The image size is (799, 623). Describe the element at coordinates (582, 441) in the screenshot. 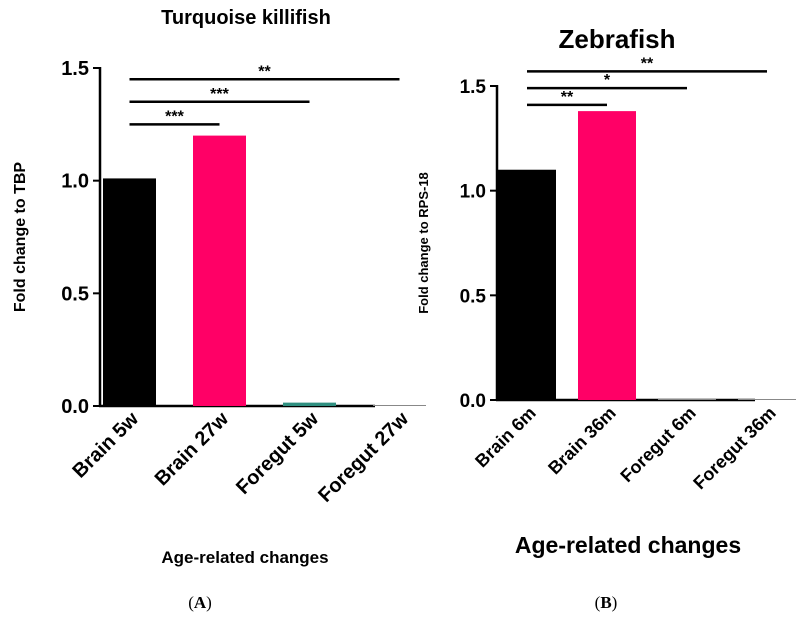

I see `x-tick-label: Brain 36m` at that location.